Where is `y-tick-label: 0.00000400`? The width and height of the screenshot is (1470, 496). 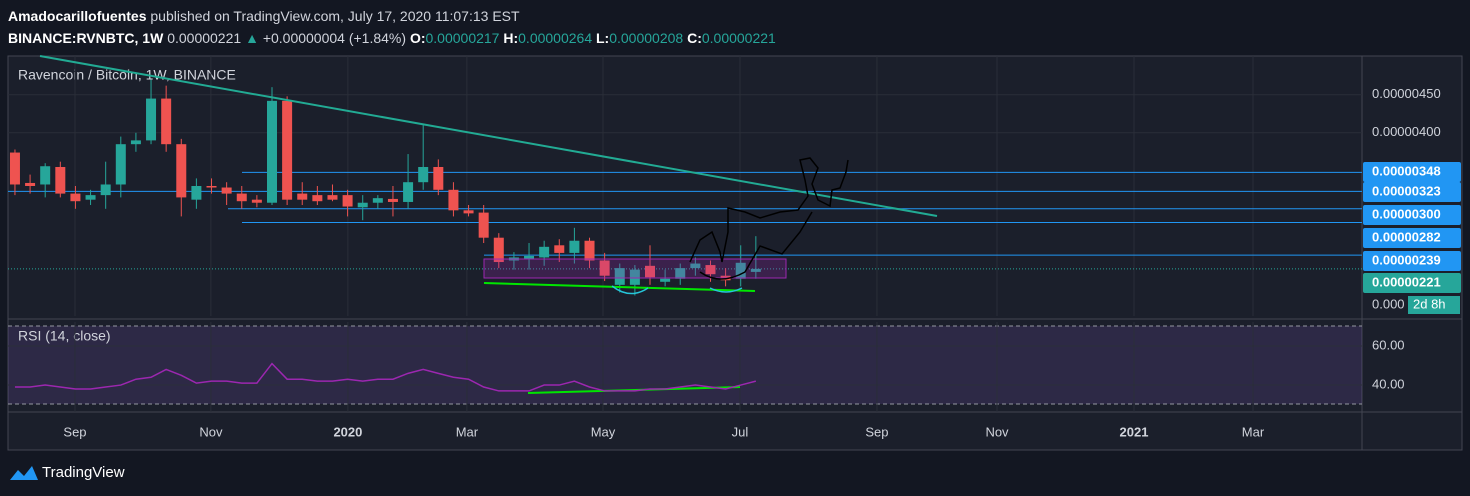 y-tick-label: 0.00000400 is located at coordinates (1406, 131).